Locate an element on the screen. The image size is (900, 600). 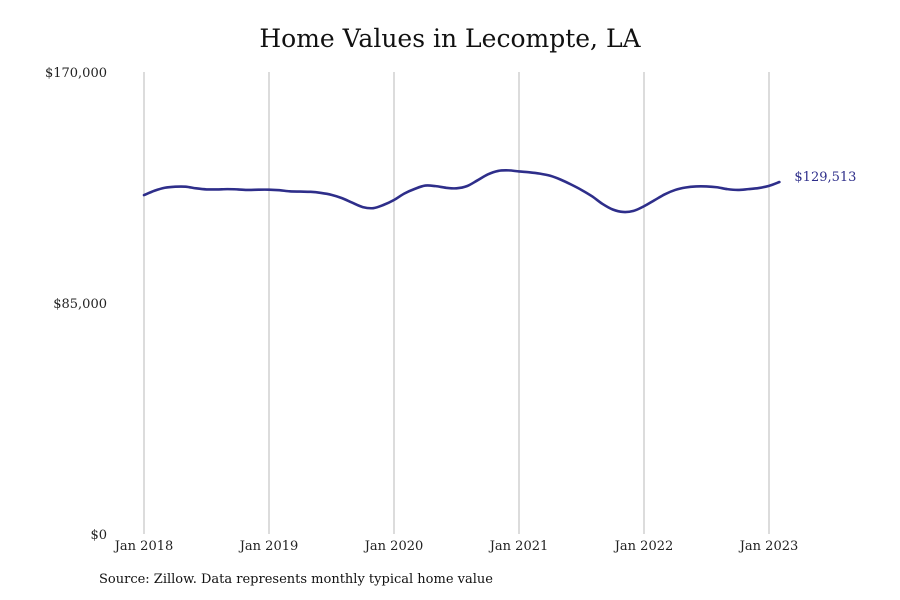
y-tick-label: $170,000 is located at coordinates (76, 73).